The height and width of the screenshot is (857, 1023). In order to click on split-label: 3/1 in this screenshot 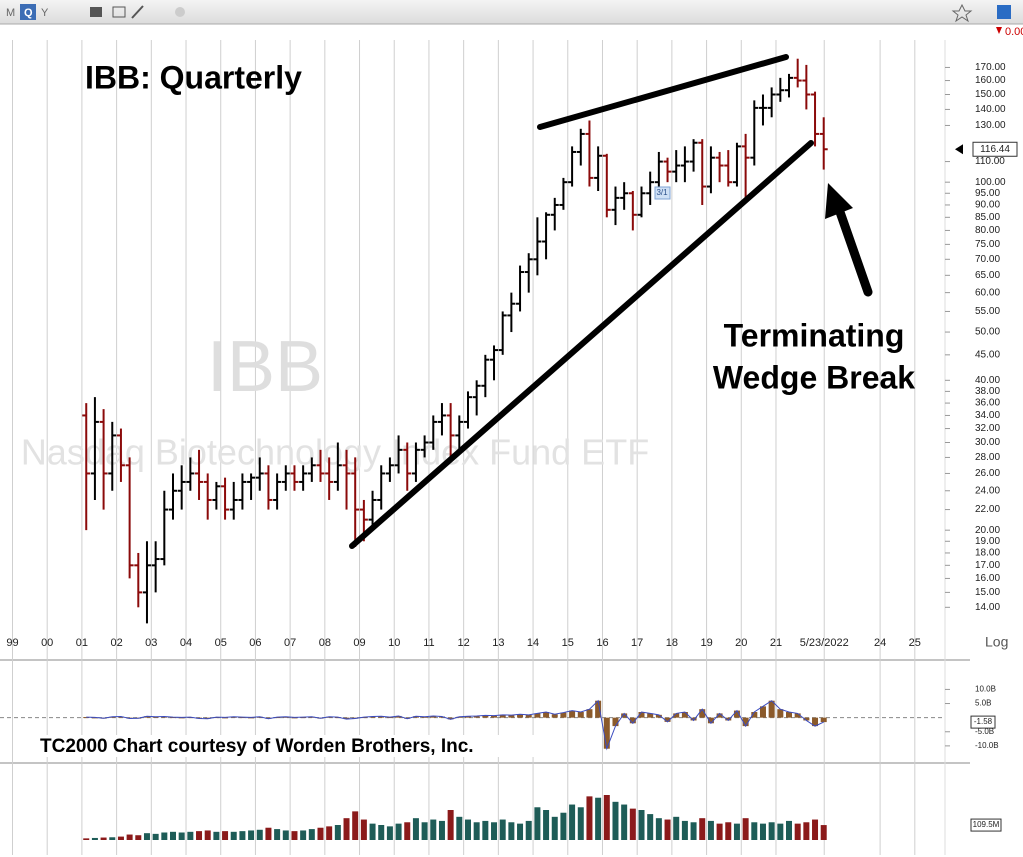, I will do `click(662, 192)`.